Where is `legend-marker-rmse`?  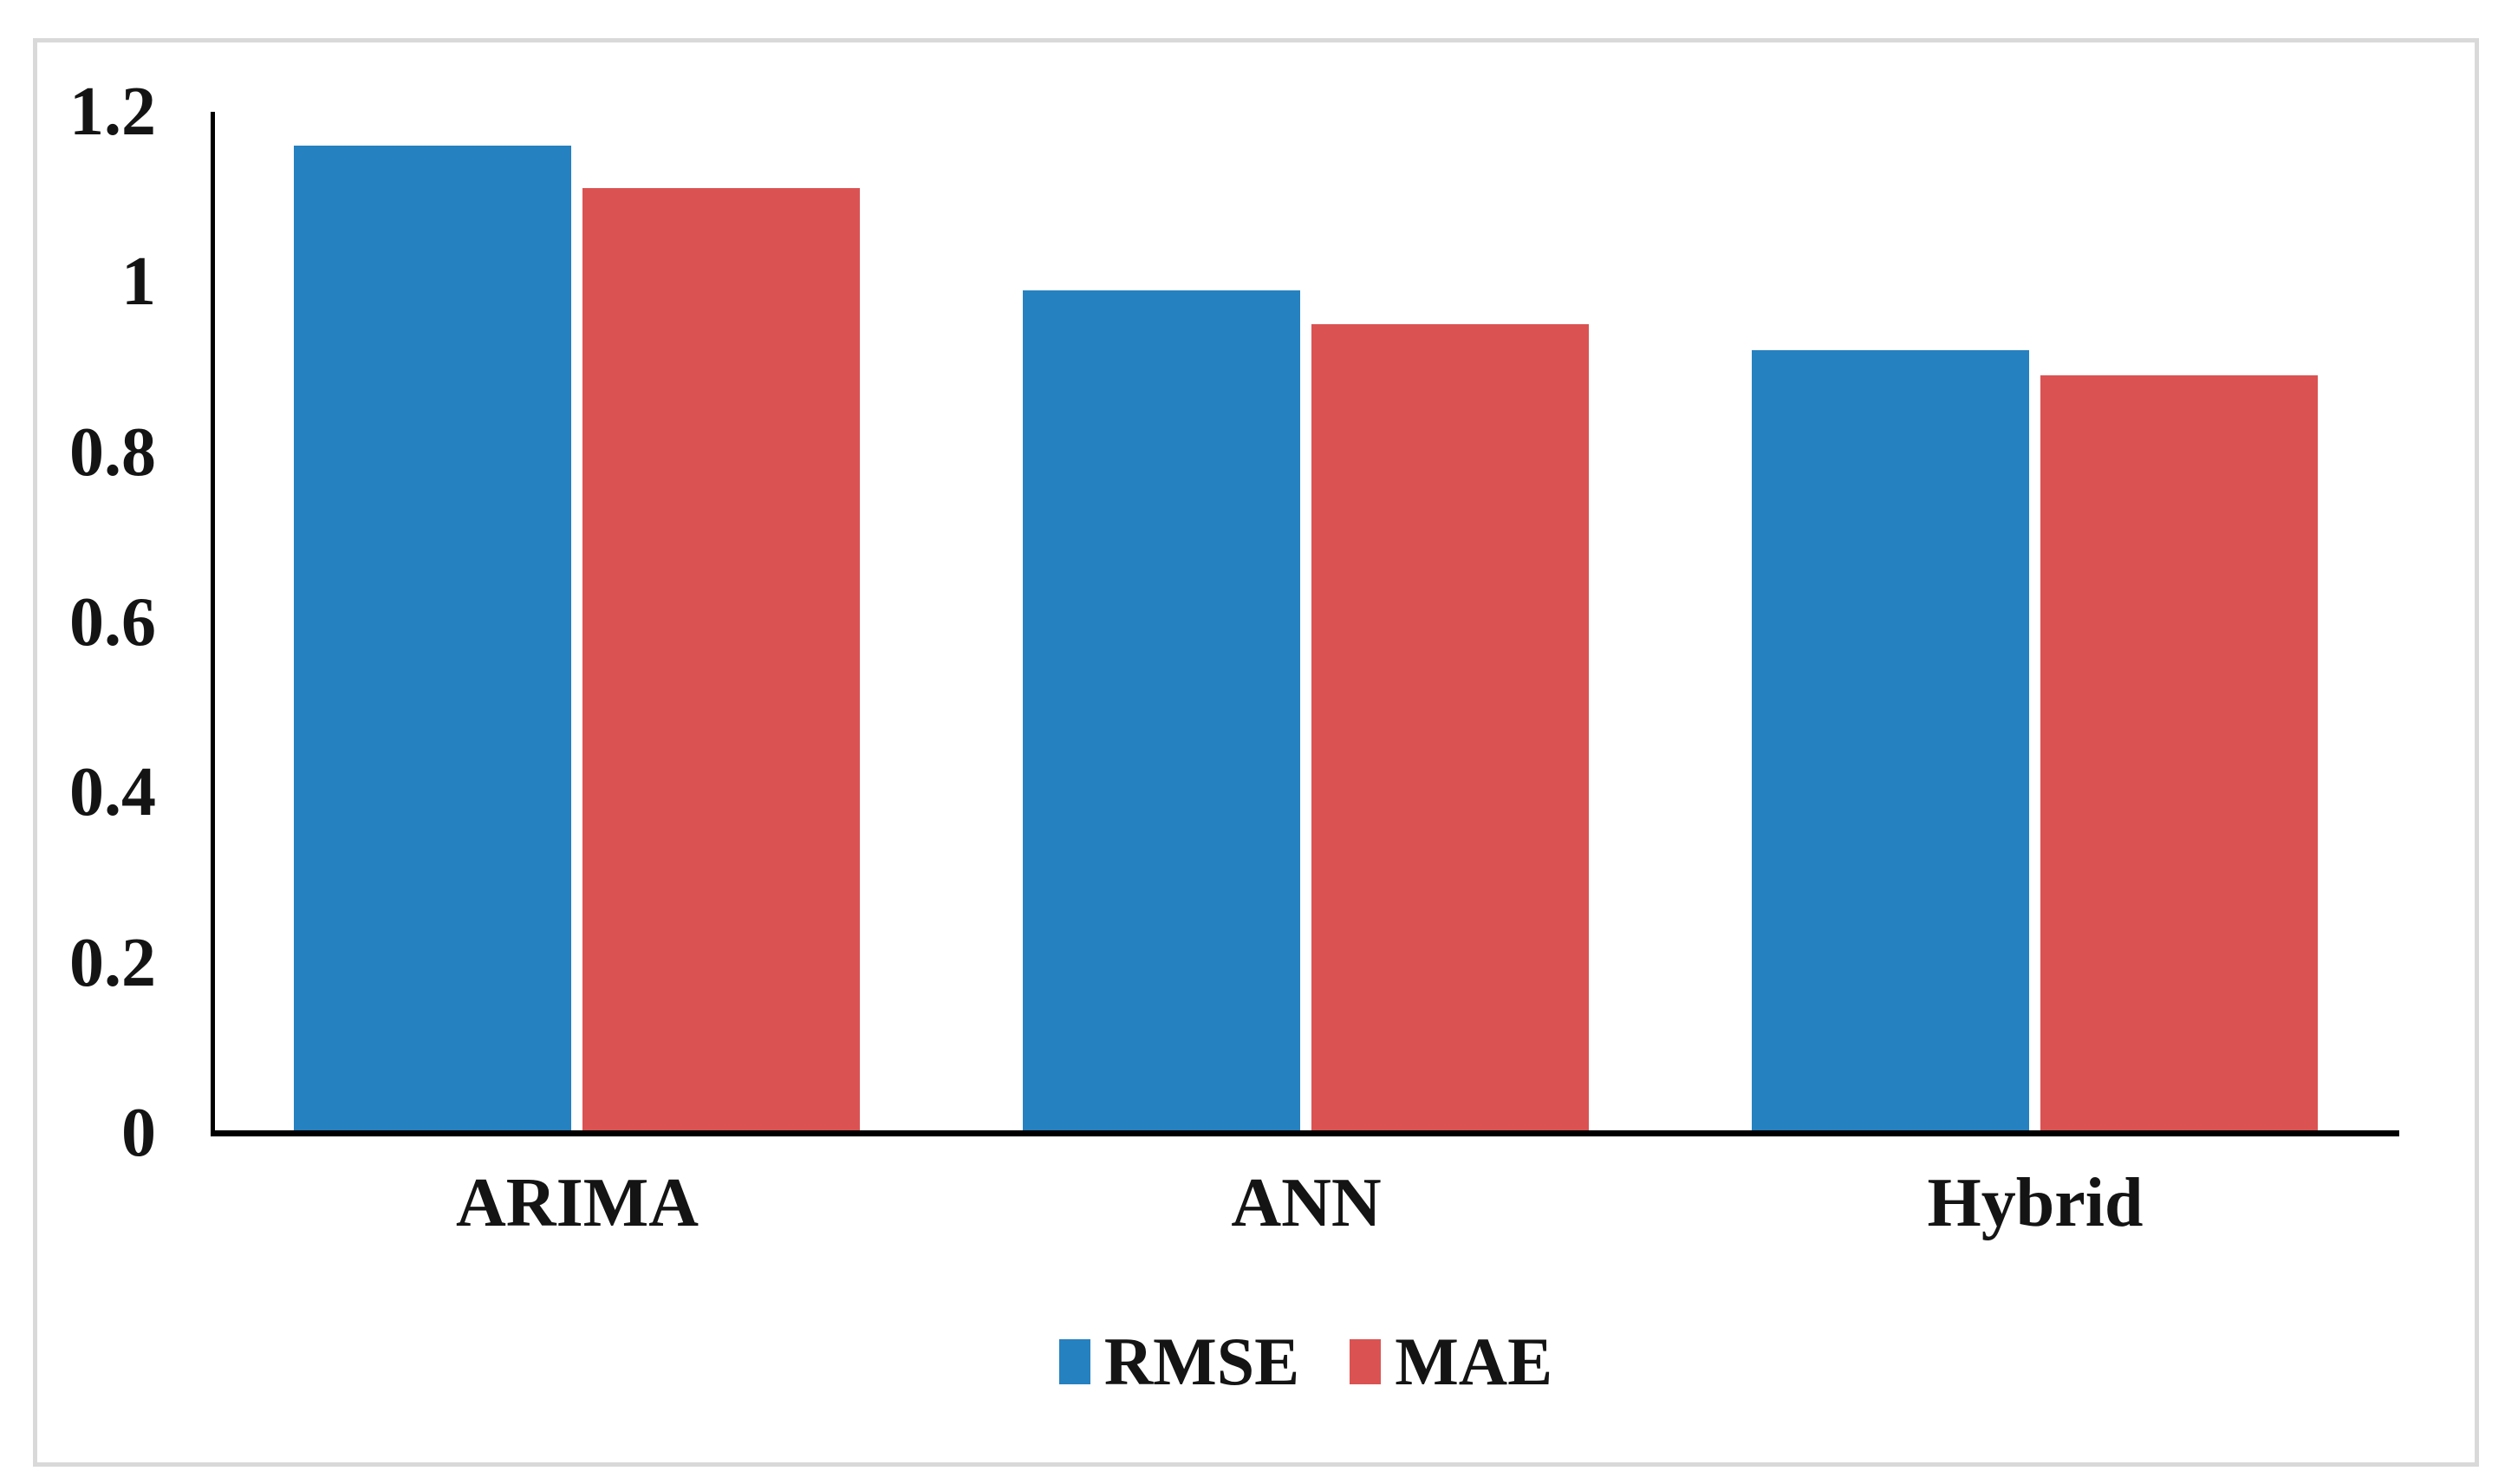
legend-marker-rmse is located at coordinates (1074, 1361).